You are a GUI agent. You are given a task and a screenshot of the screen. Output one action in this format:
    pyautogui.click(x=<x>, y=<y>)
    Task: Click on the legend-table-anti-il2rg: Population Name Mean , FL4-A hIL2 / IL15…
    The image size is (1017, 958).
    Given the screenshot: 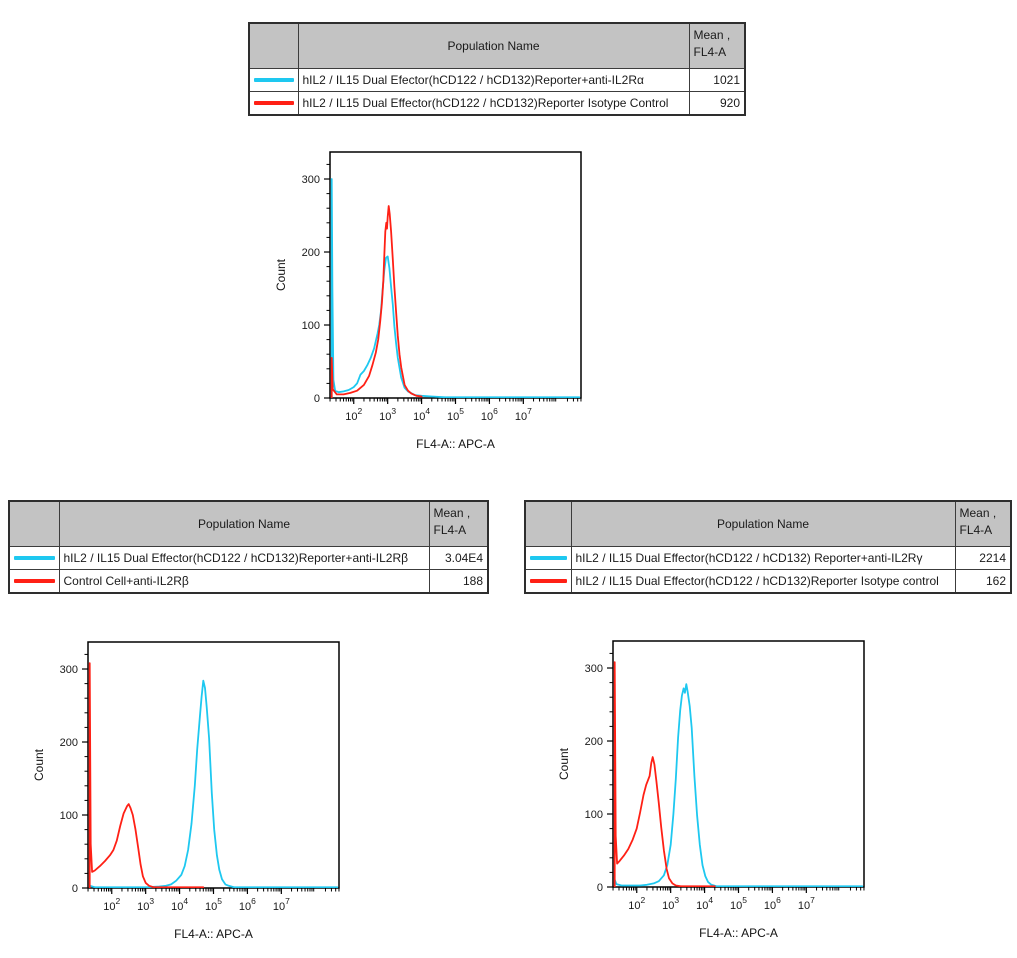 What is the action you would take?
    pyautogui.click(x=768, y=547)
    